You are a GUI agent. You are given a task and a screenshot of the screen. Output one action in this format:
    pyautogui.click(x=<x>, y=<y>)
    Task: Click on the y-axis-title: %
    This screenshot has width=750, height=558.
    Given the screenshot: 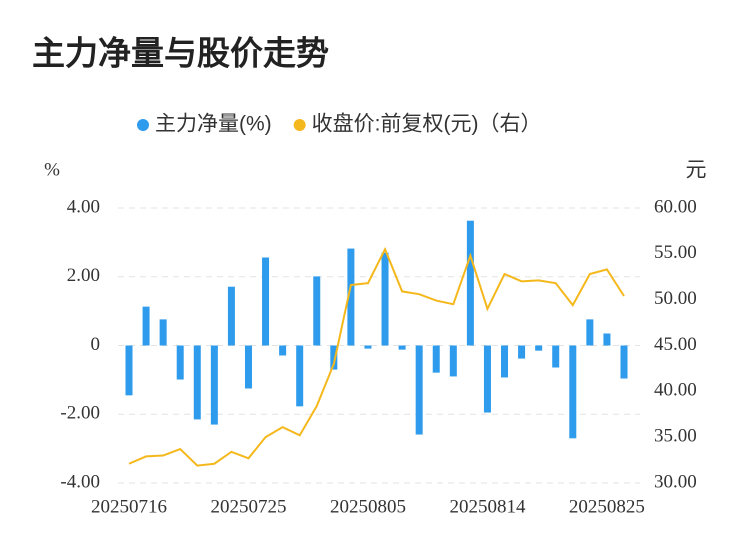 What is the action you would take?
    pyautogui.click(x=52, y=169)
    